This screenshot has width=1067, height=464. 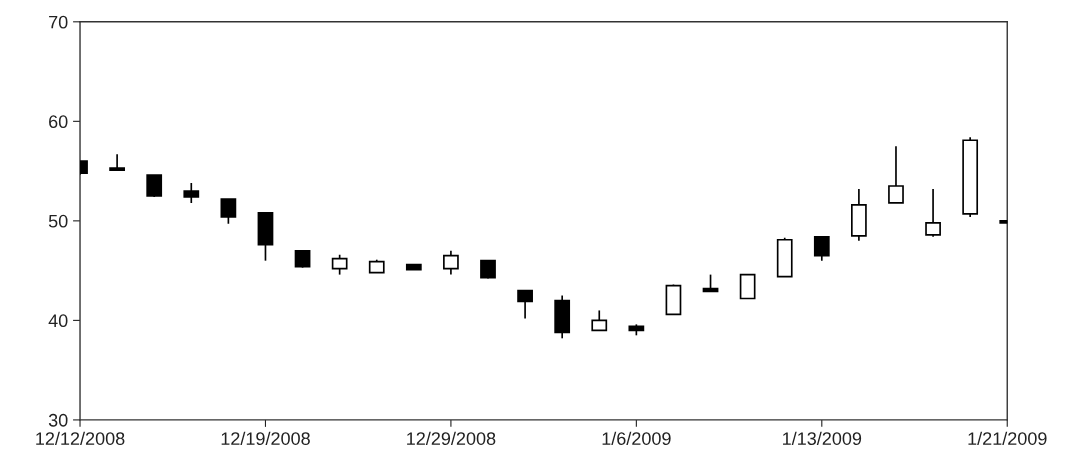 What do you see at coordinates (1007, 438) in the screenshot?
I see `x-tick-label: 1/21/2009` at bounding box center [1007, 438].